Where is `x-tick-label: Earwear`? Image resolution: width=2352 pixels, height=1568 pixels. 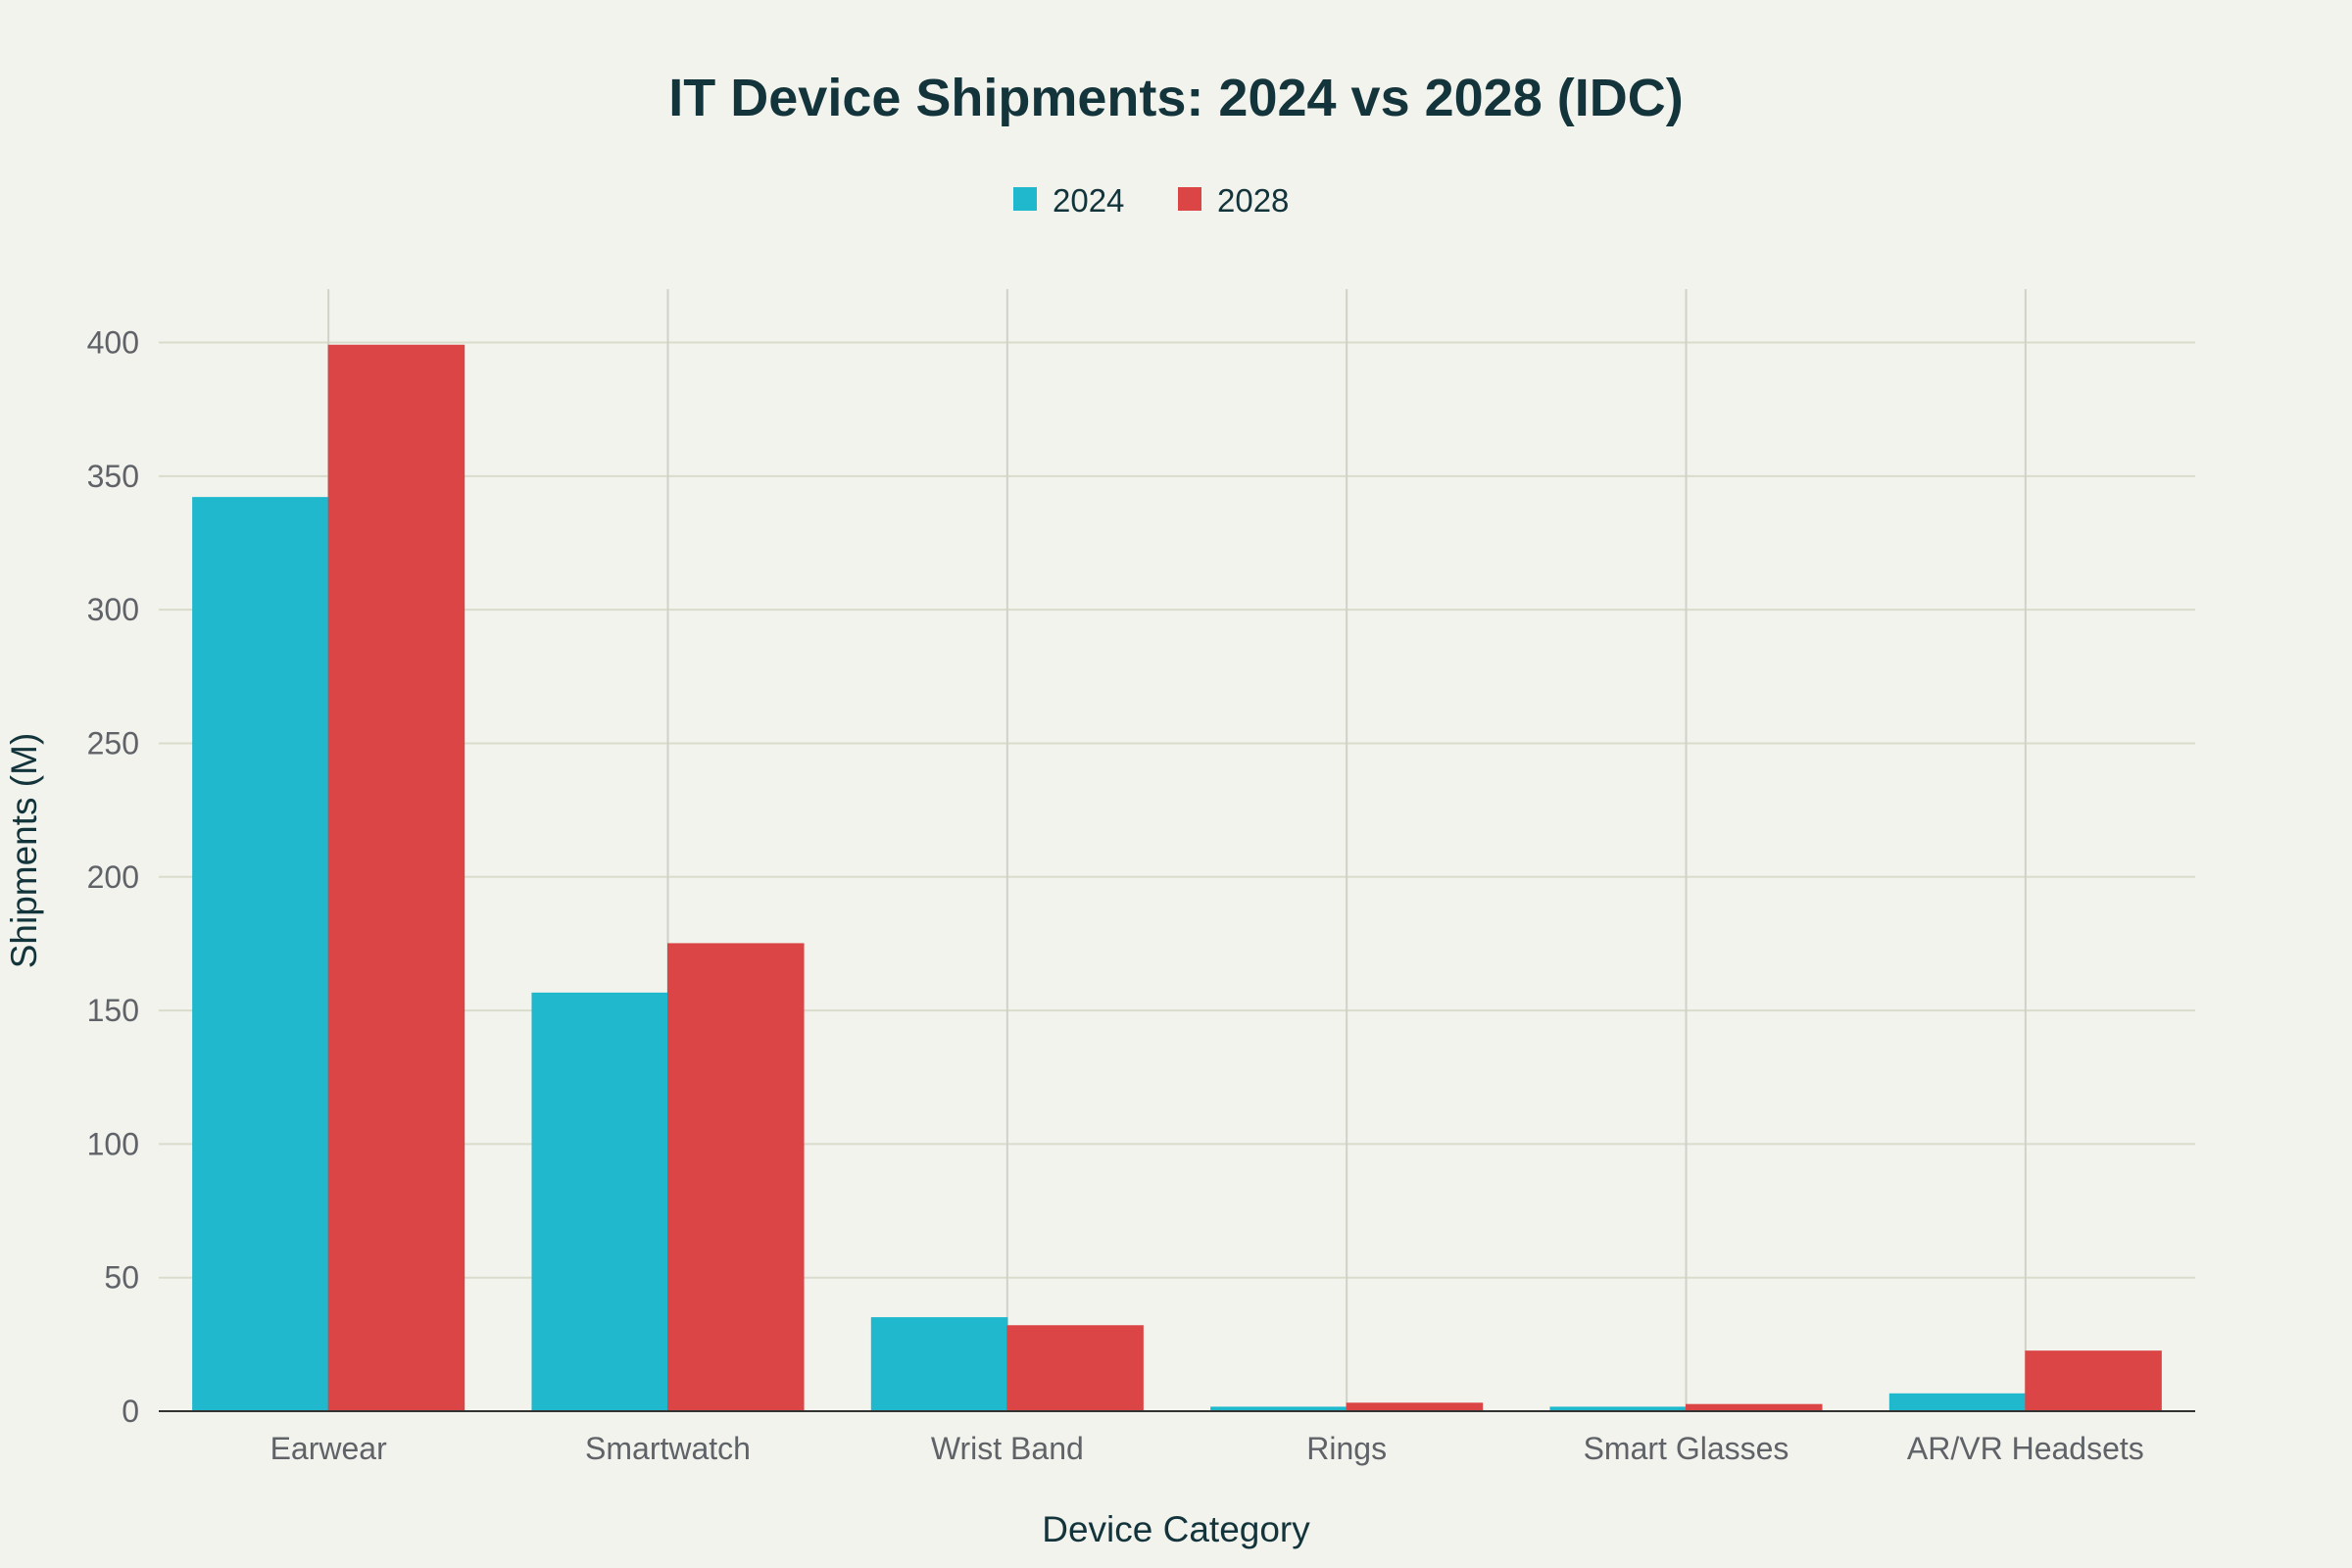
x-tick-label: Earwear is located at coordinates (329, 1448).